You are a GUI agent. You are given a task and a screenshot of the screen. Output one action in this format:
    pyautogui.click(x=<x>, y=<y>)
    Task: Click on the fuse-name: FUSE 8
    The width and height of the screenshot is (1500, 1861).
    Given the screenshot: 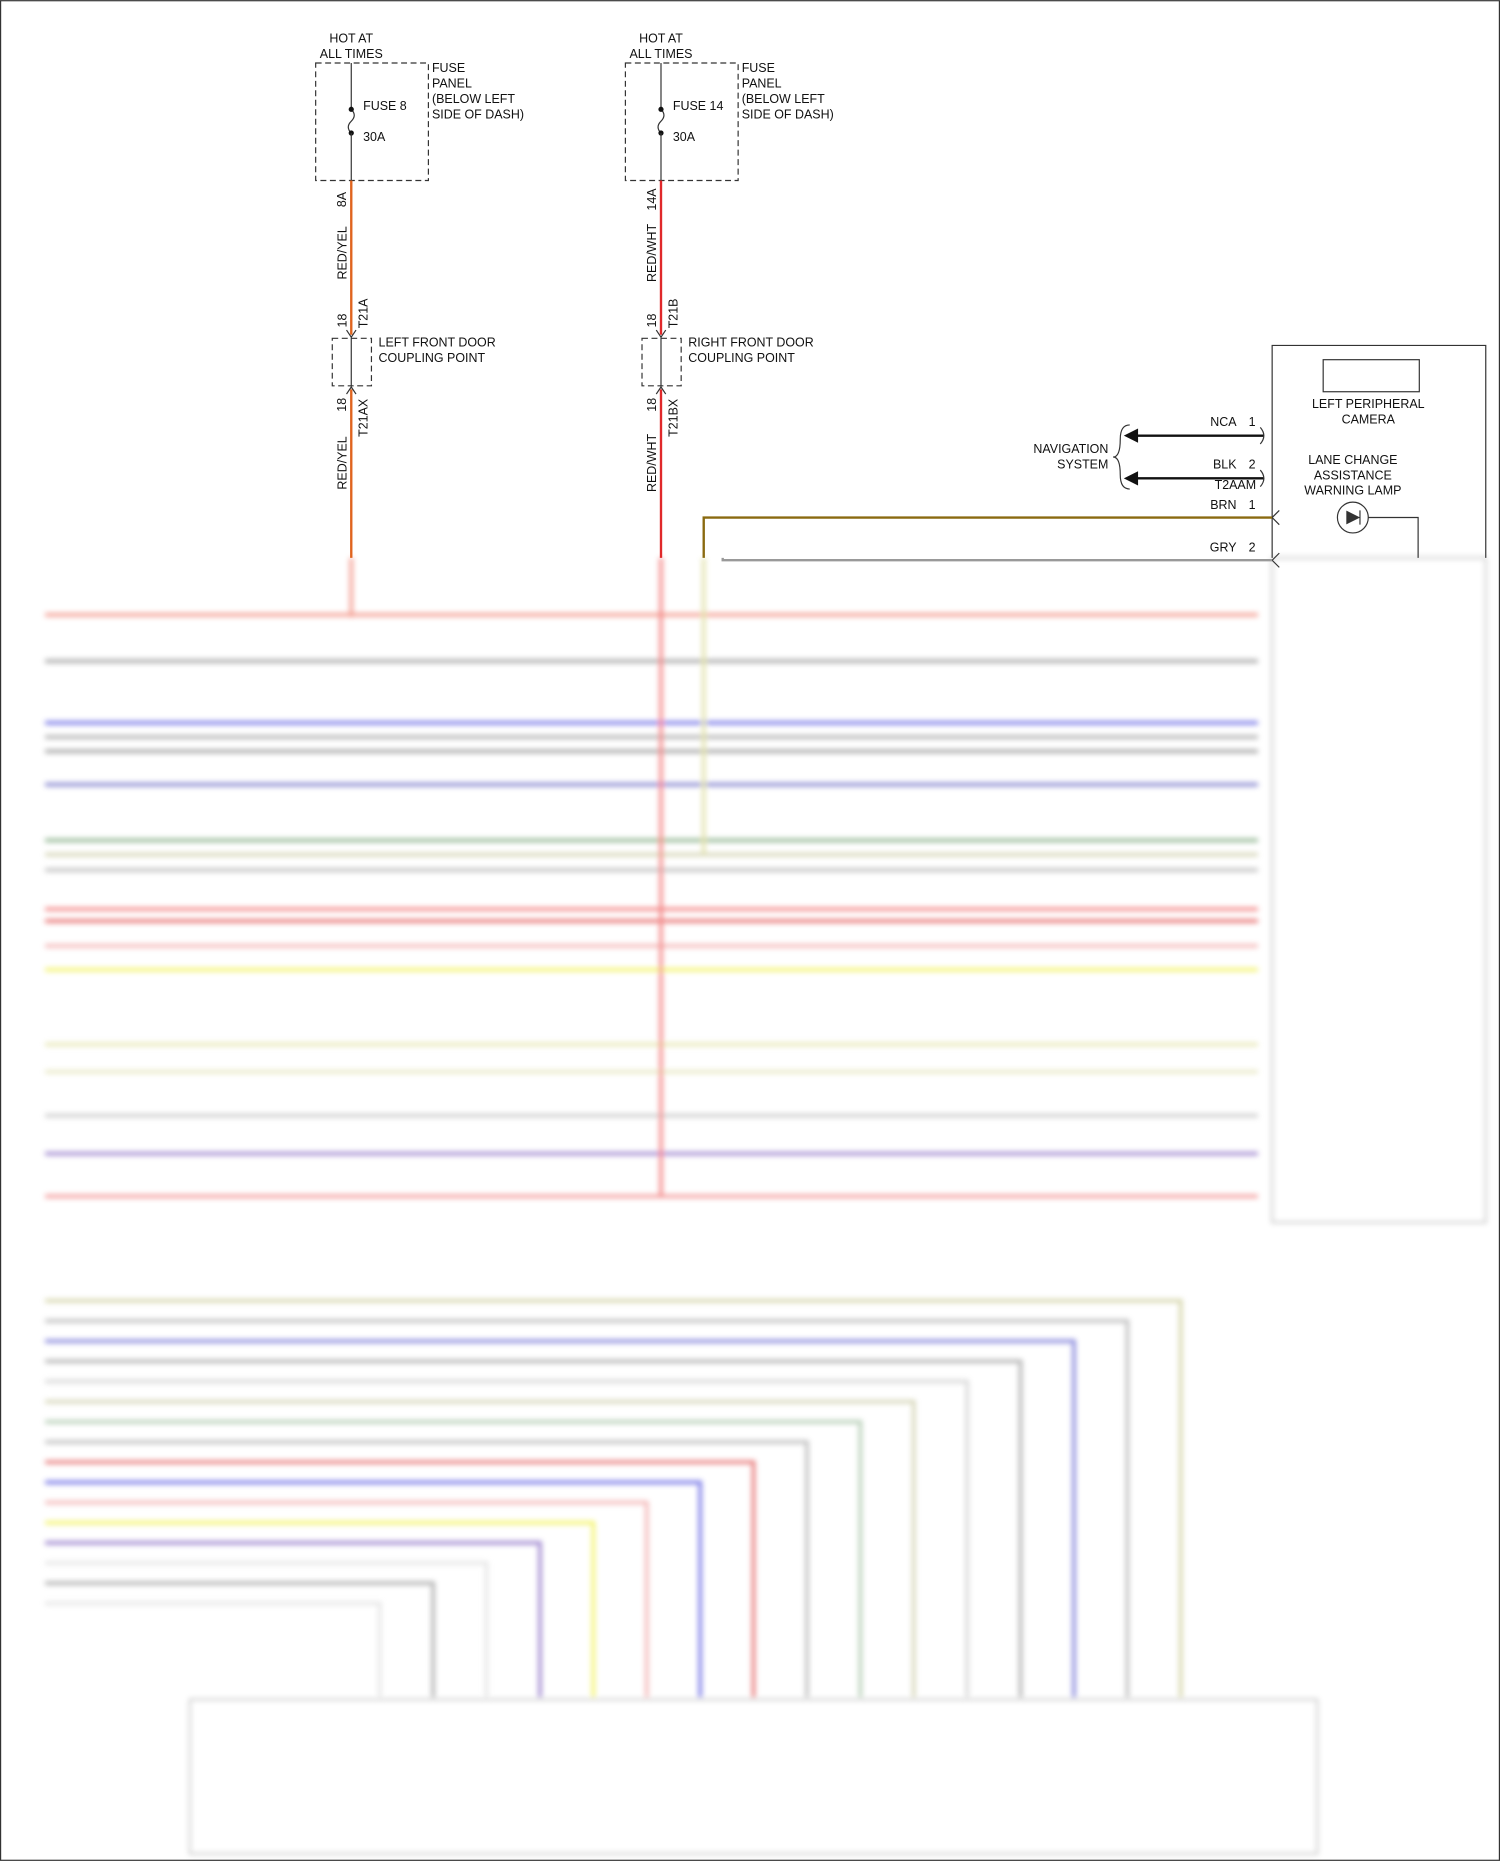 What is the action you would take?
    pyautogui.click(x=385, y=106)
    